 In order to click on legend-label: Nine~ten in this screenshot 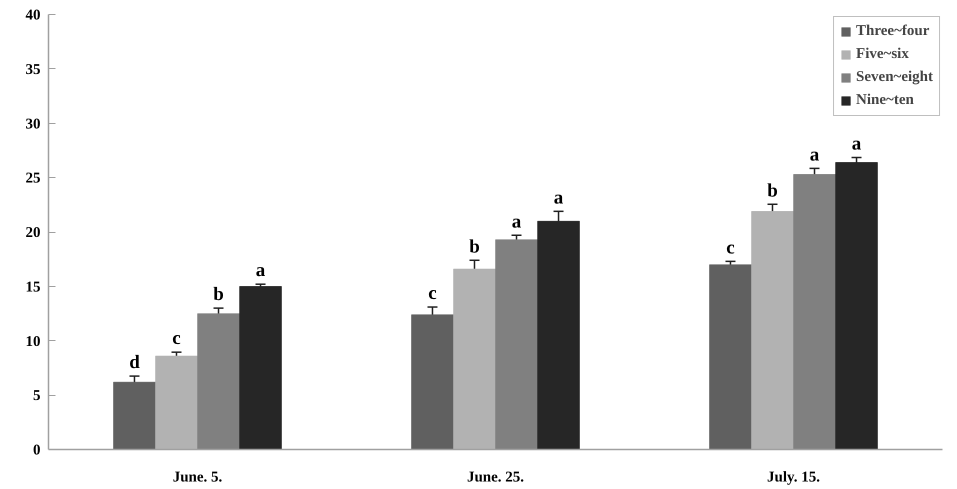, I will do `click(885, 100)`.